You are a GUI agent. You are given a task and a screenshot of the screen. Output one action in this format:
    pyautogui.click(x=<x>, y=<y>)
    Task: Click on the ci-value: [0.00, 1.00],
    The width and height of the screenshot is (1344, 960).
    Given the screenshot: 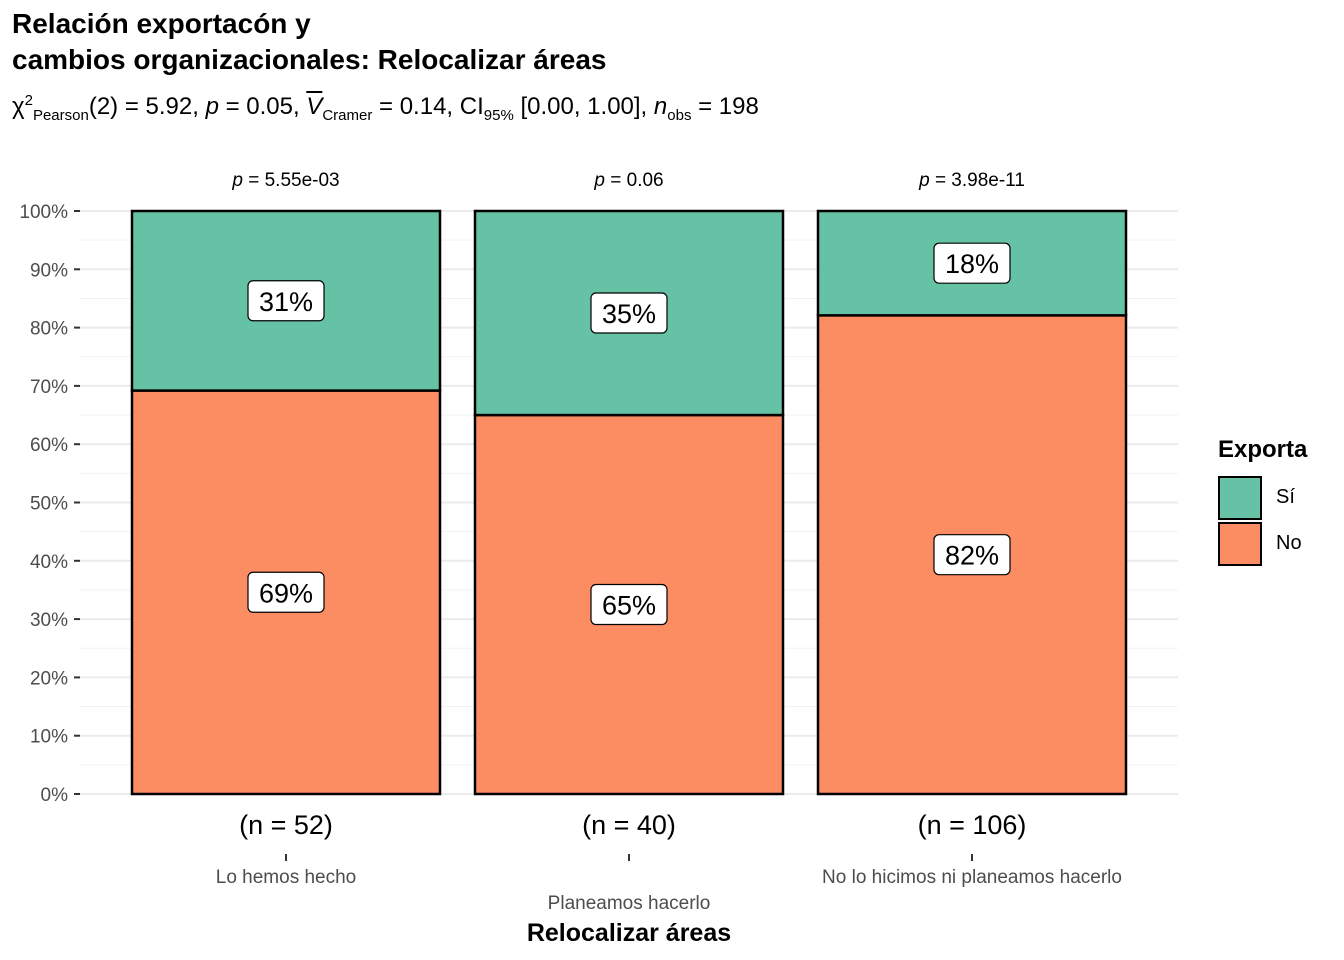 What is the action you would take?
    pyautogui.click(x=583, y=106)
    